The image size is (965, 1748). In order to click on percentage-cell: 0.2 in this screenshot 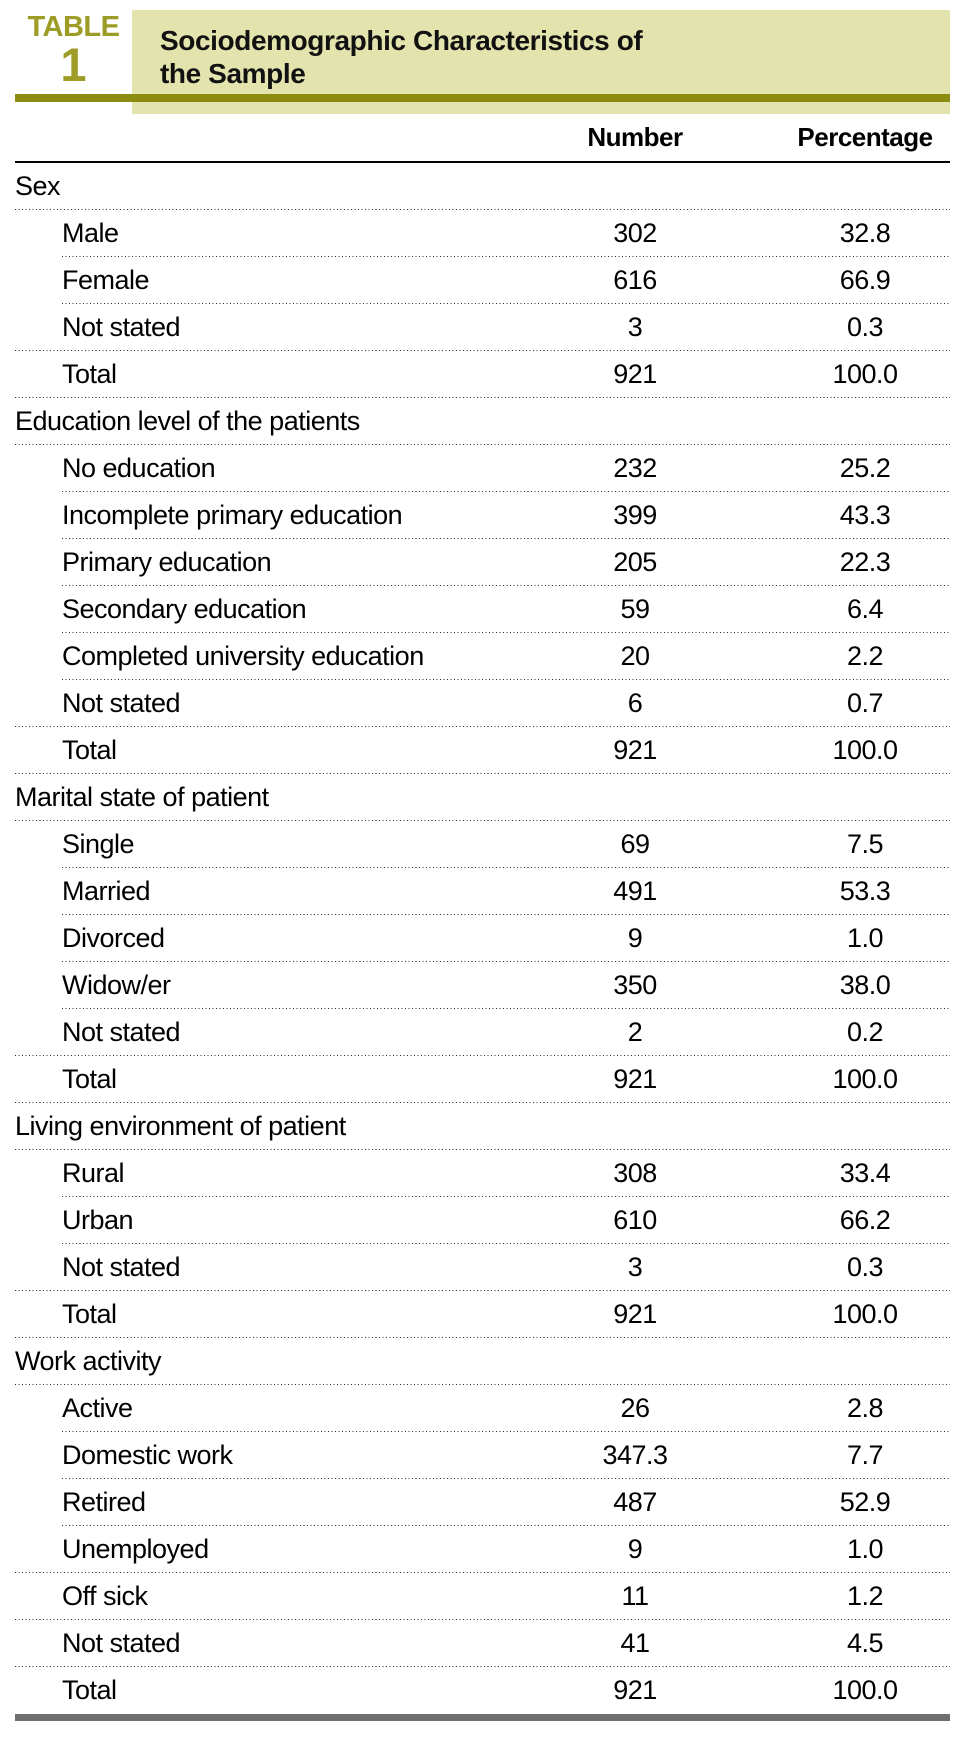, I will do `click(865, 1032)`.